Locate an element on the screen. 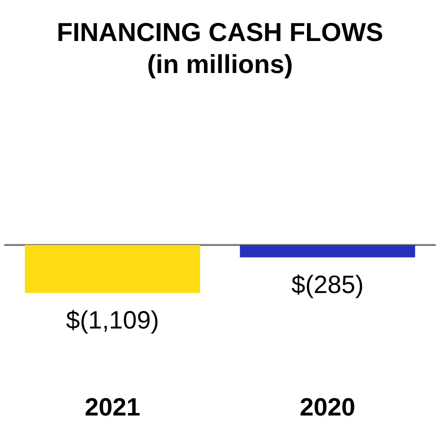 Image resolution: width=440 pixels, height=440 pixels. chart-subtitle: (in millions) is located at coordinates (220, 64).